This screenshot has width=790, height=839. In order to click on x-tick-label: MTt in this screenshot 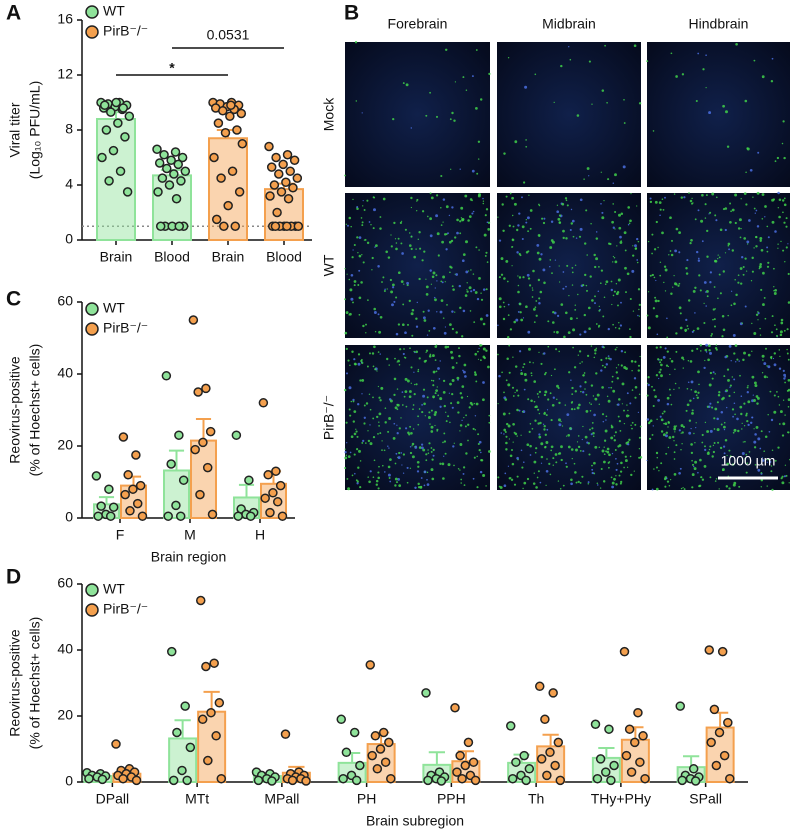, I will do `click(197, 799)`.